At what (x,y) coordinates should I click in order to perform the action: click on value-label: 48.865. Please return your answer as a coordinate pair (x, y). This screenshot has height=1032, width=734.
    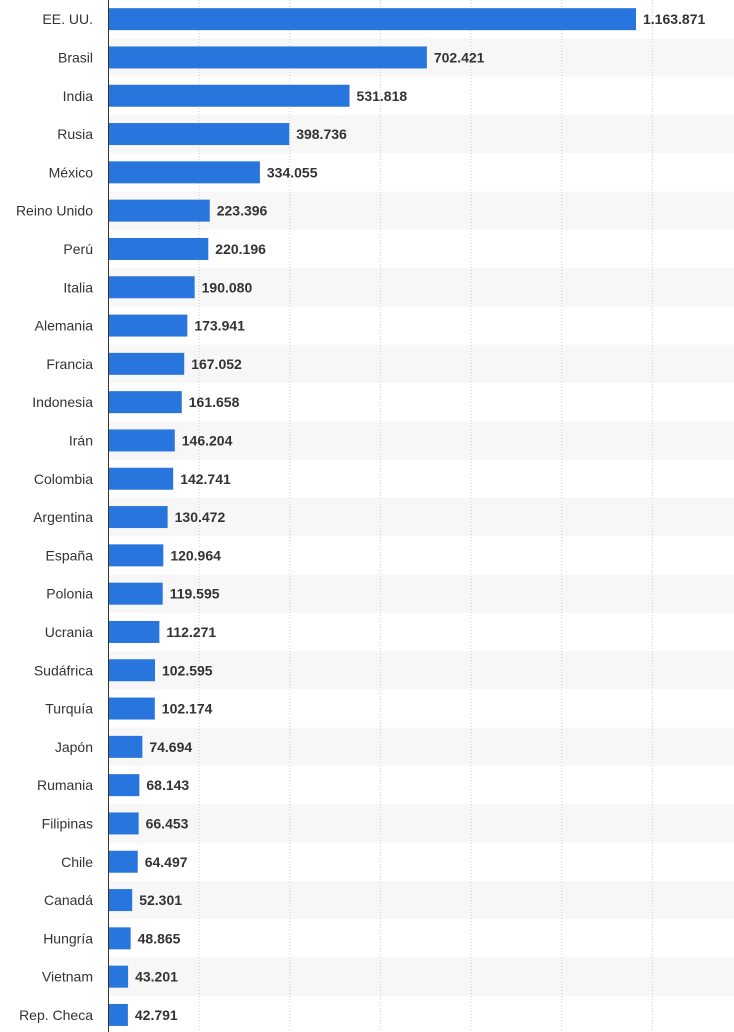
    Looking at the image, I should click on (159, 938).